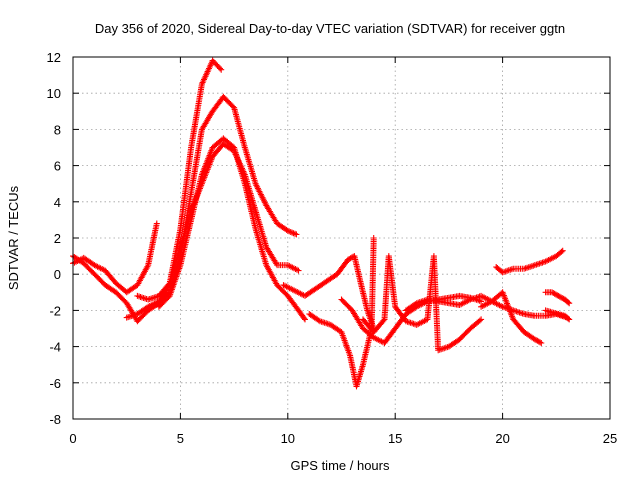  Describe the element at coordinates (55, 383) in the screenshot. I see `y-tick-label: -6` at that location.